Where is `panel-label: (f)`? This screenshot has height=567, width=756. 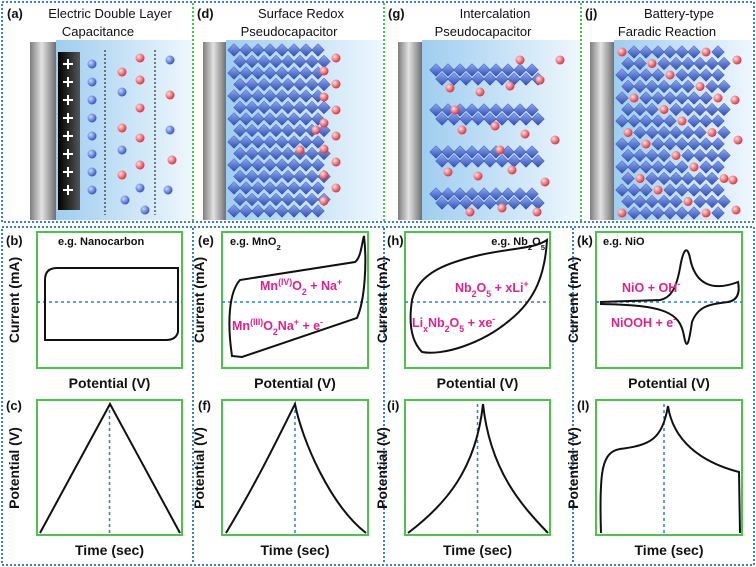 panel-label: (f) is located at coordinates (204, 405).